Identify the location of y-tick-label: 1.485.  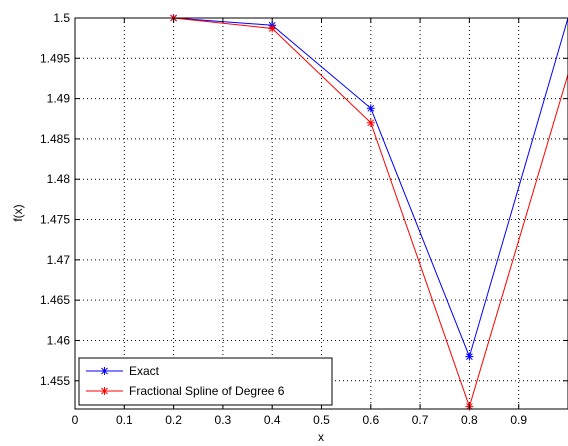
(55, 139).